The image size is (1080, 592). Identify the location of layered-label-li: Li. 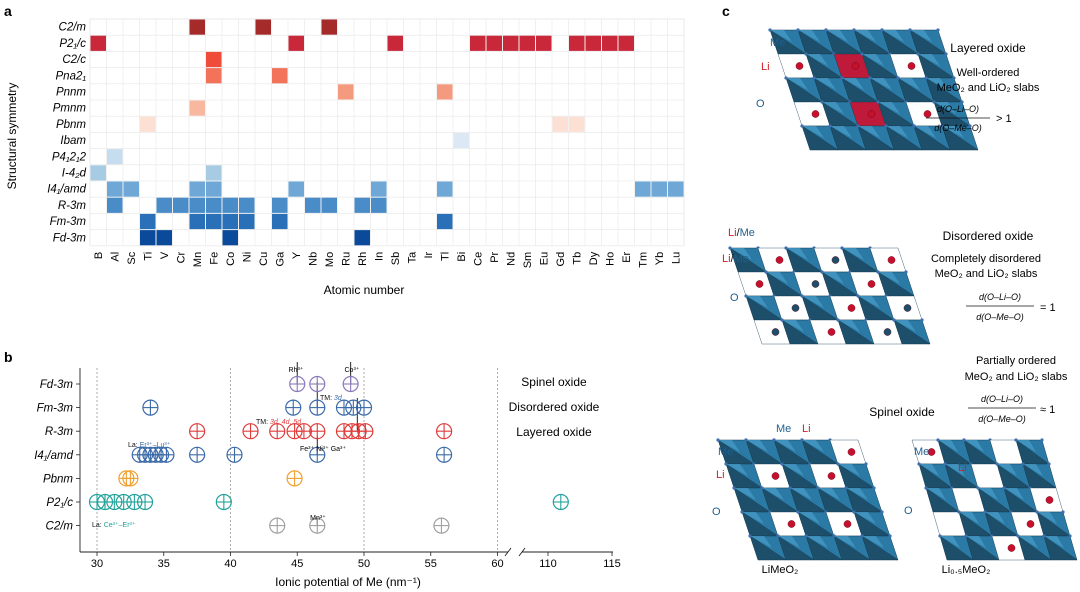
(765, 67).